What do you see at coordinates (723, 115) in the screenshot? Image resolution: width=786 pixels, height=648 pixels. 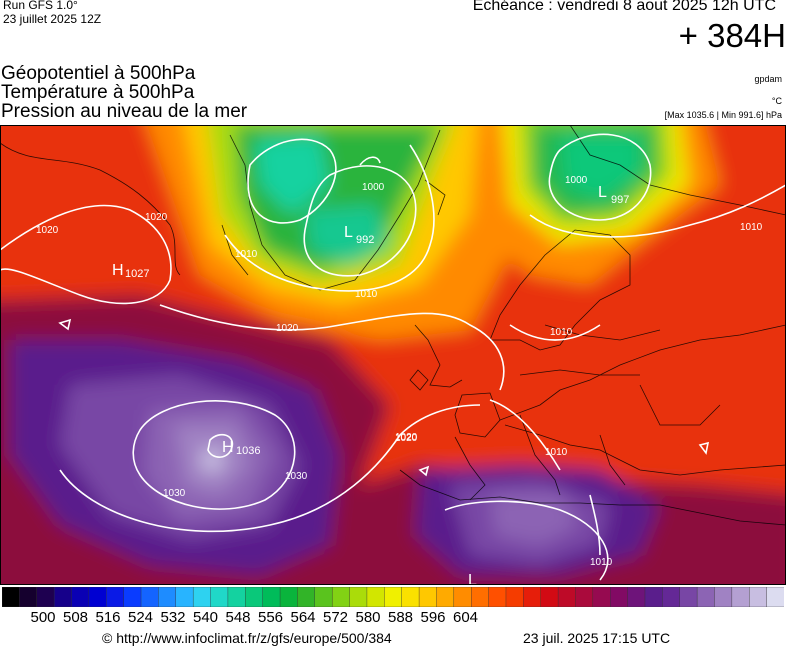 I see `pressure-range: [Max 1035.6 | Min 991.6] hPa` at bounding box center [723, 115].